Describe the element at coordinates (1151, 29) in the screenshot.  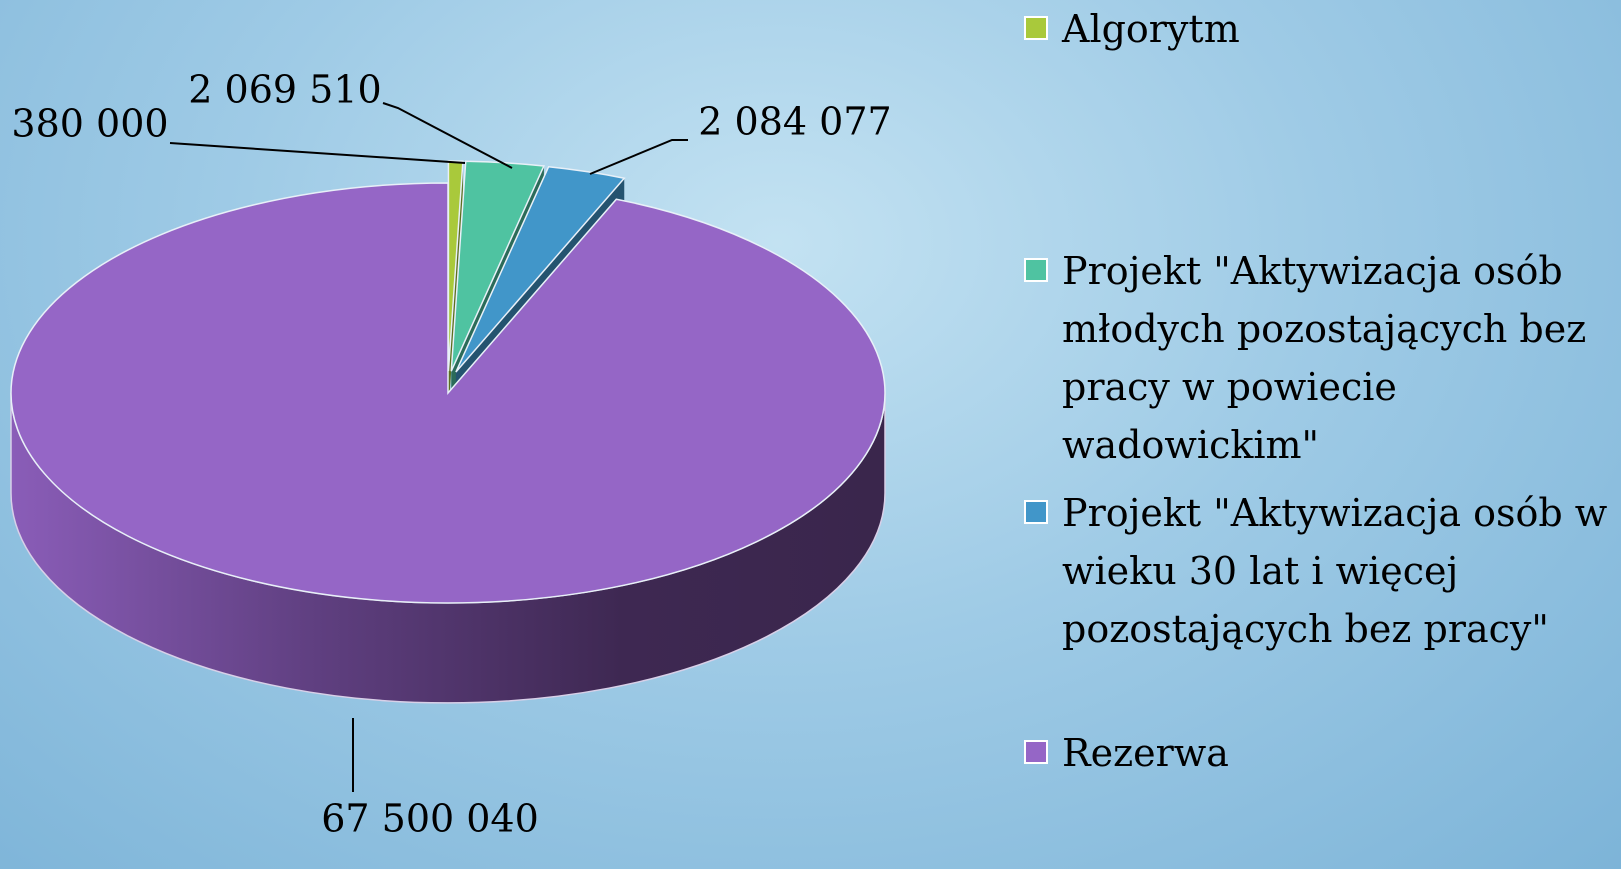
I see `legend-label: Algorytm` at that location.